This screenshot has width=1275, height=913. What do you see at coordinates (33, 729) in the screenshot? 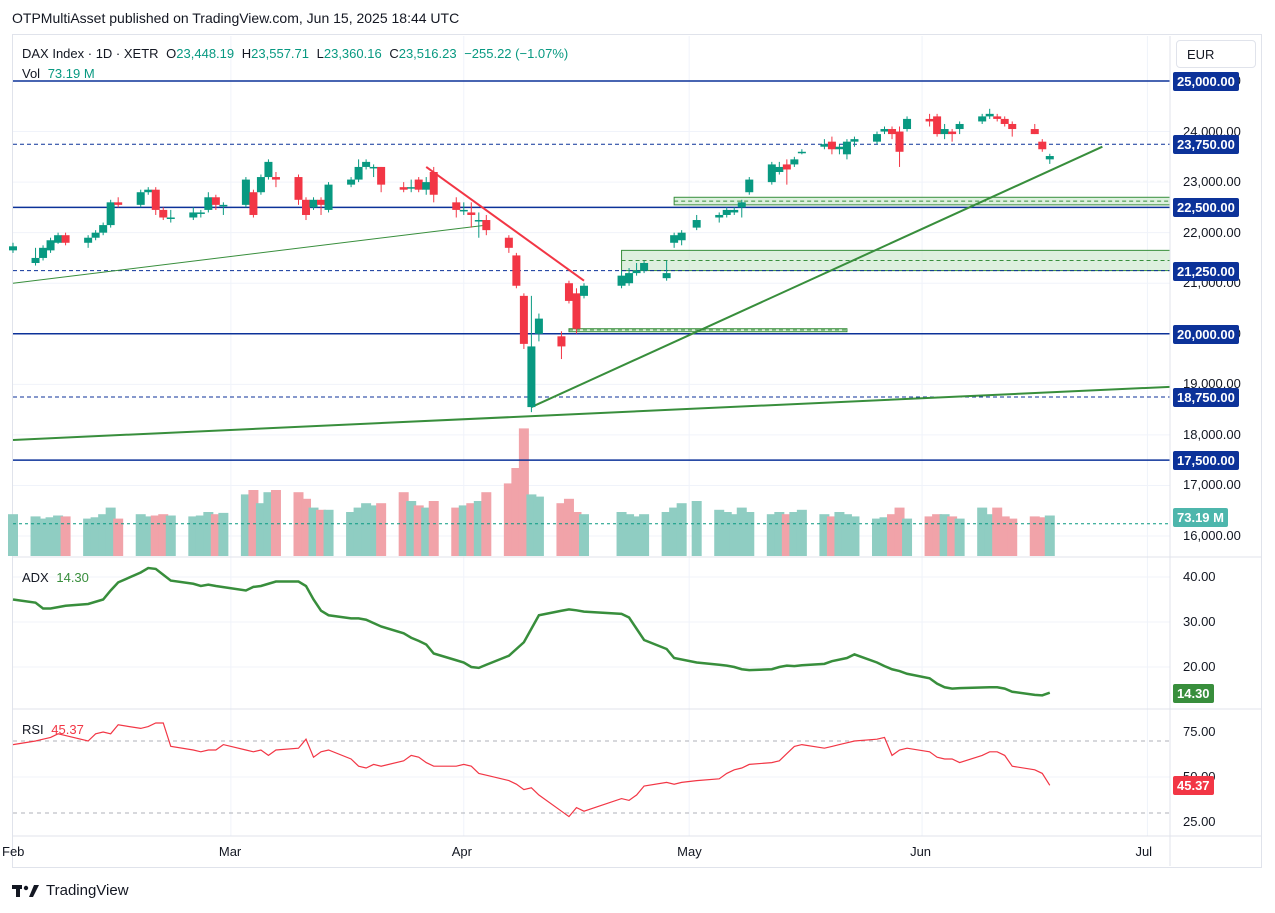
I see `rsi-label: RSI` at bounding box center [33, 729].